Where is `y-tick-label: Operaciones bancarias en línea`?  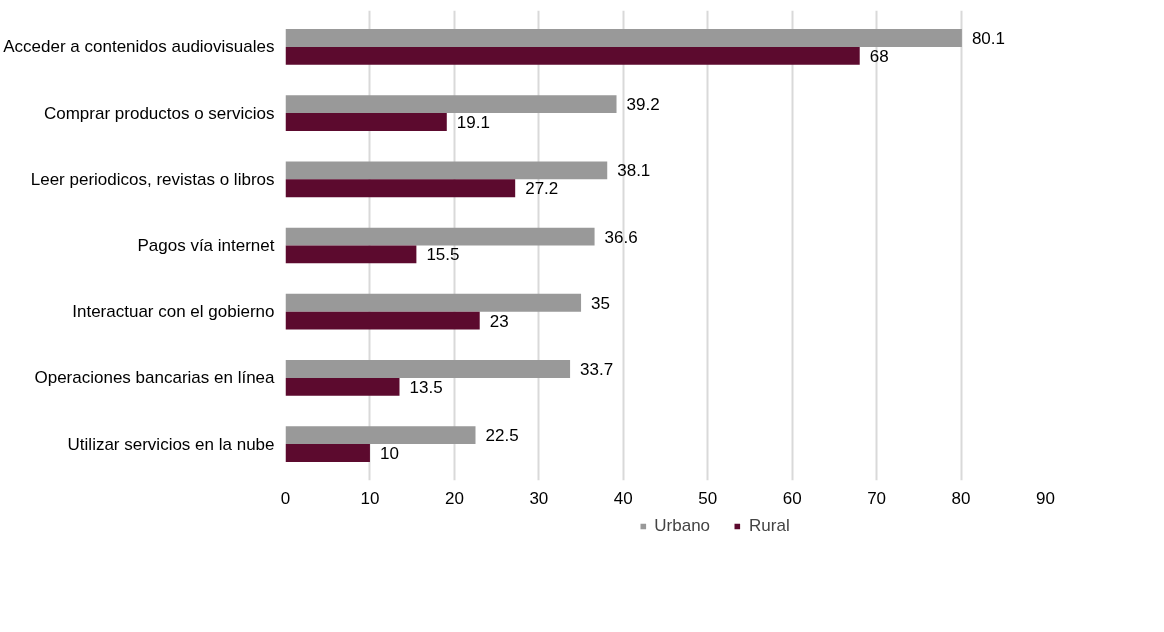
y-tick-label: Operaciones bancarias en línea is located at coordinates (155, 378).